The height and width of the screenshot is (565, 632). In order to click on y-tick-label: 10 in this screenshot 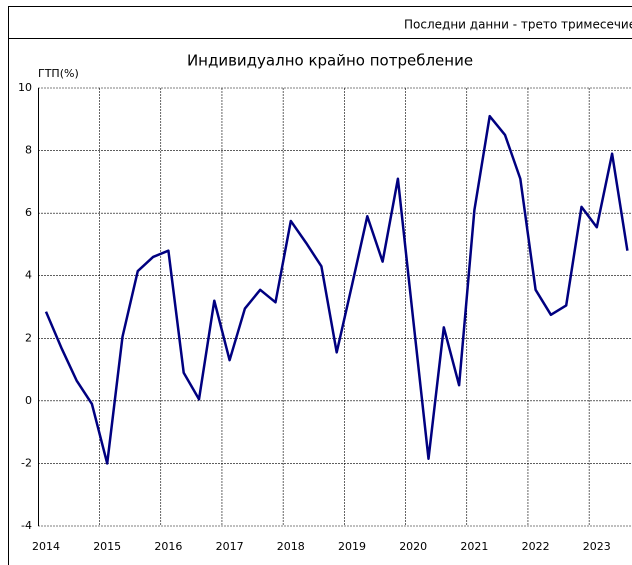, I will do `click(25, 87)`.